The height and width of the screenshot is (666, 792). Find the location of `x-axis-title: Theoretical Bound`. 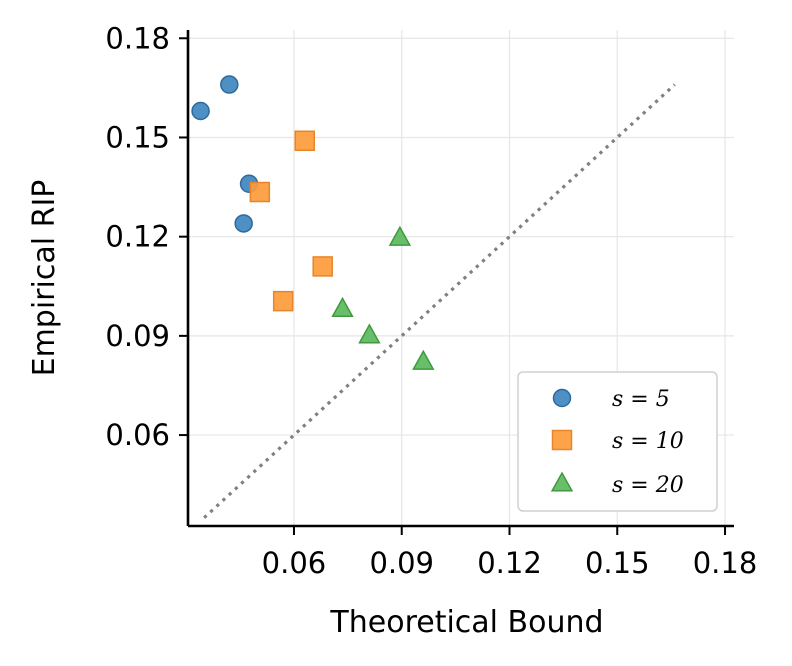

x-axis-title: Theoretical Bound is located at coordinates (466, 622).